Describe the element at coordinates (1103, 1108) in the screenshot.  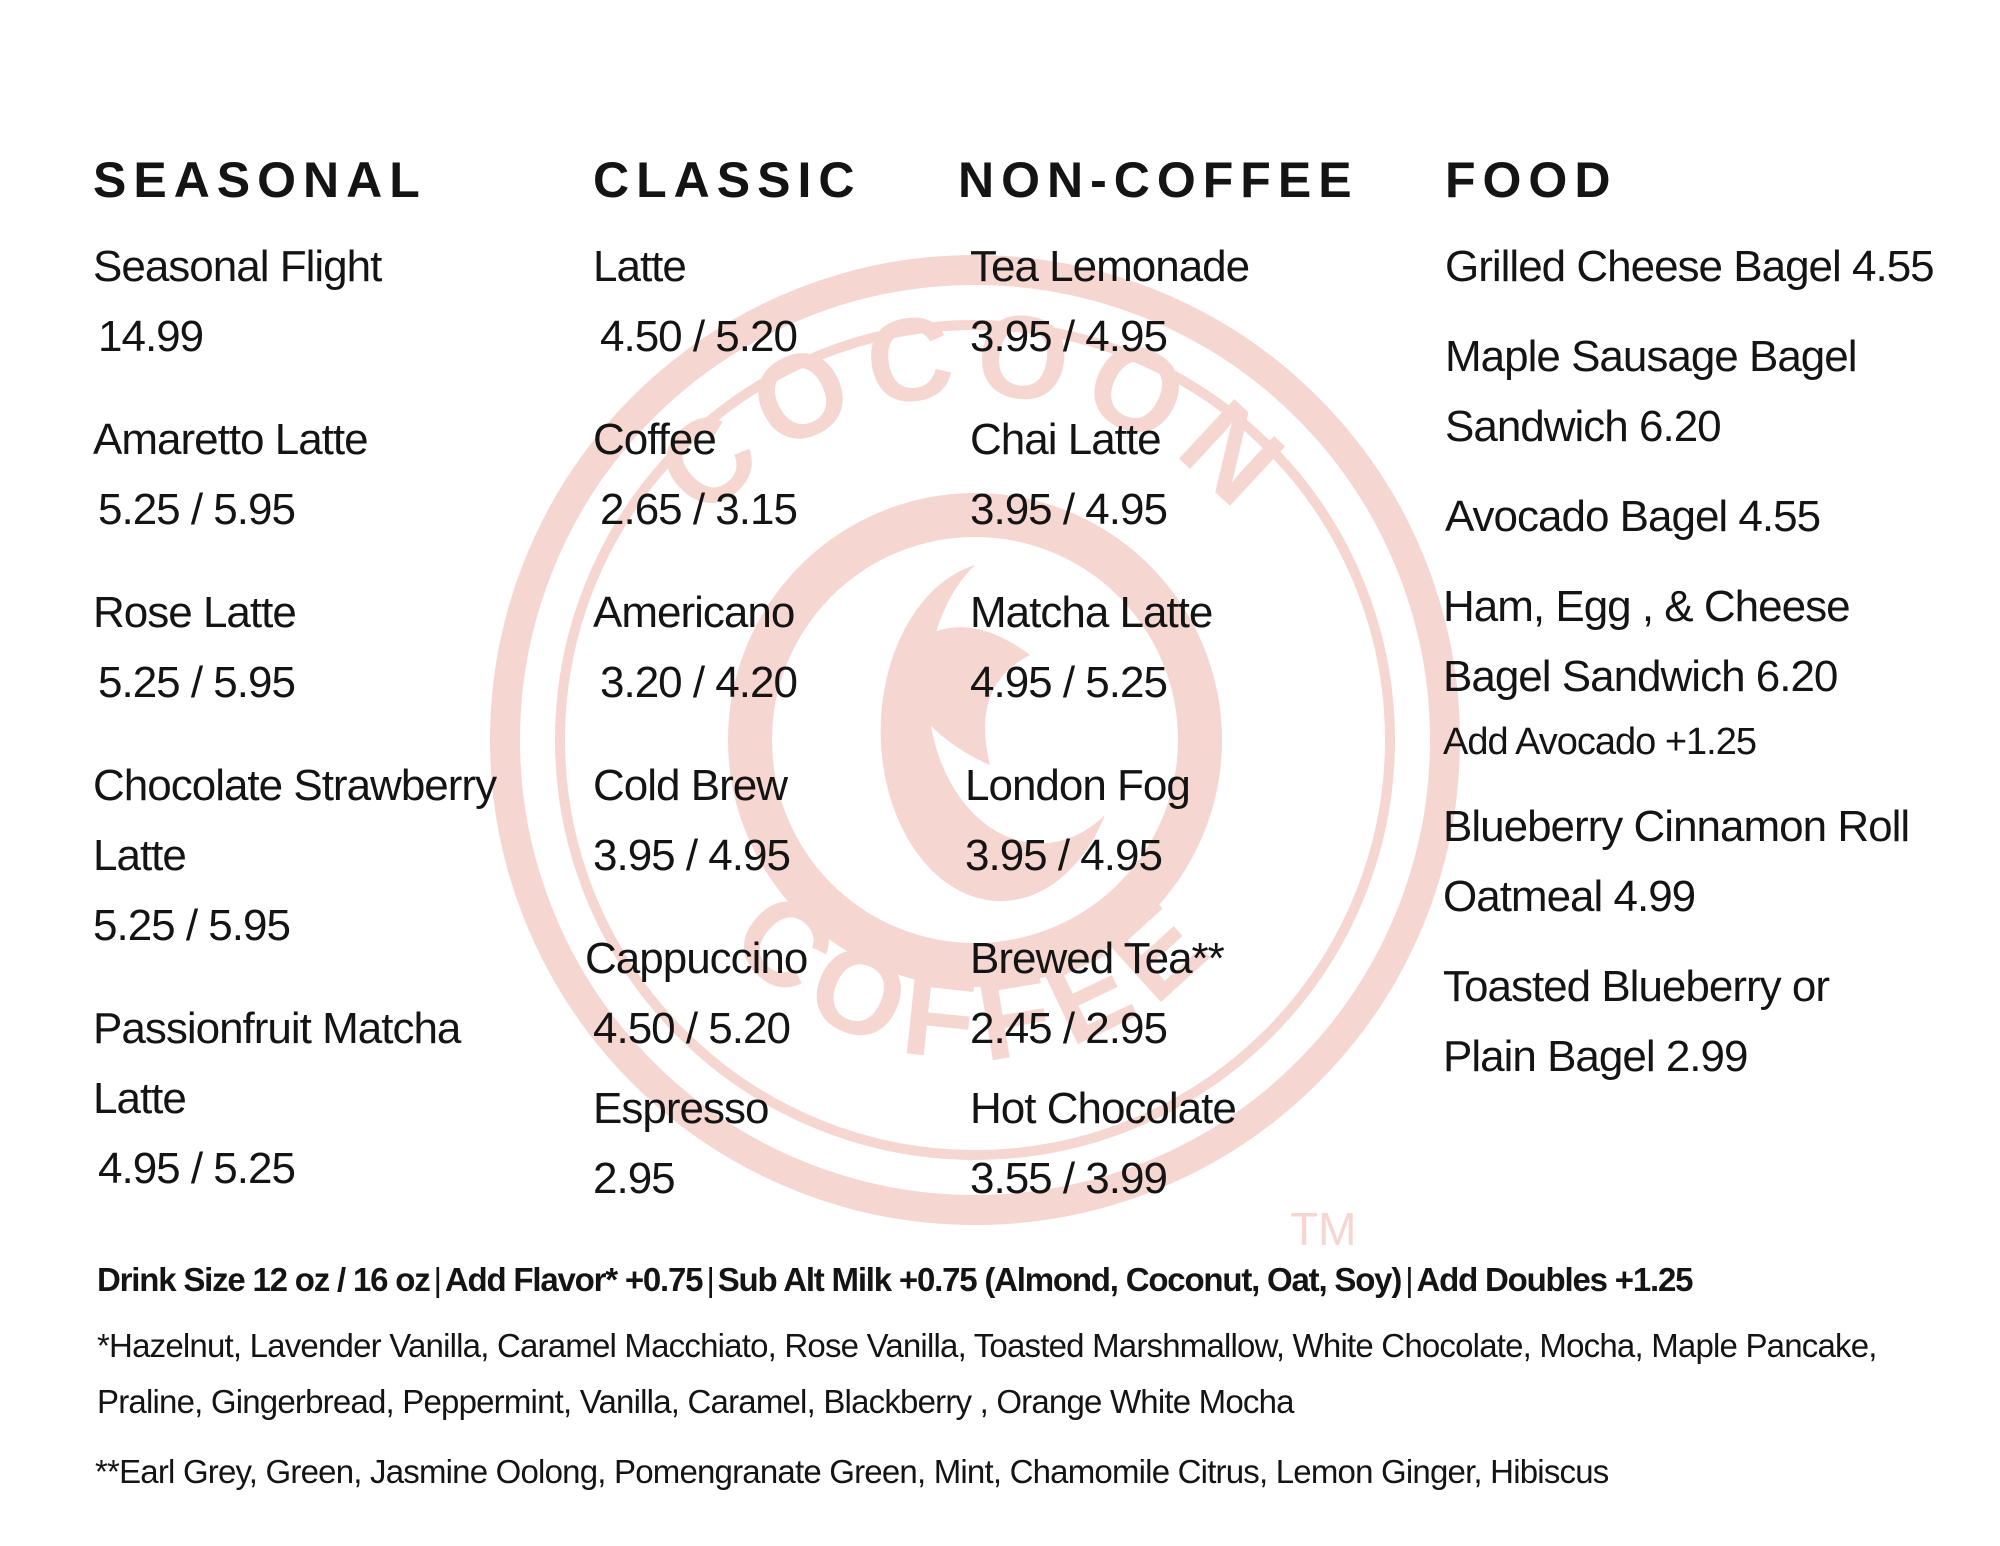
I see `item-name: Hot Chocolate` at that location.